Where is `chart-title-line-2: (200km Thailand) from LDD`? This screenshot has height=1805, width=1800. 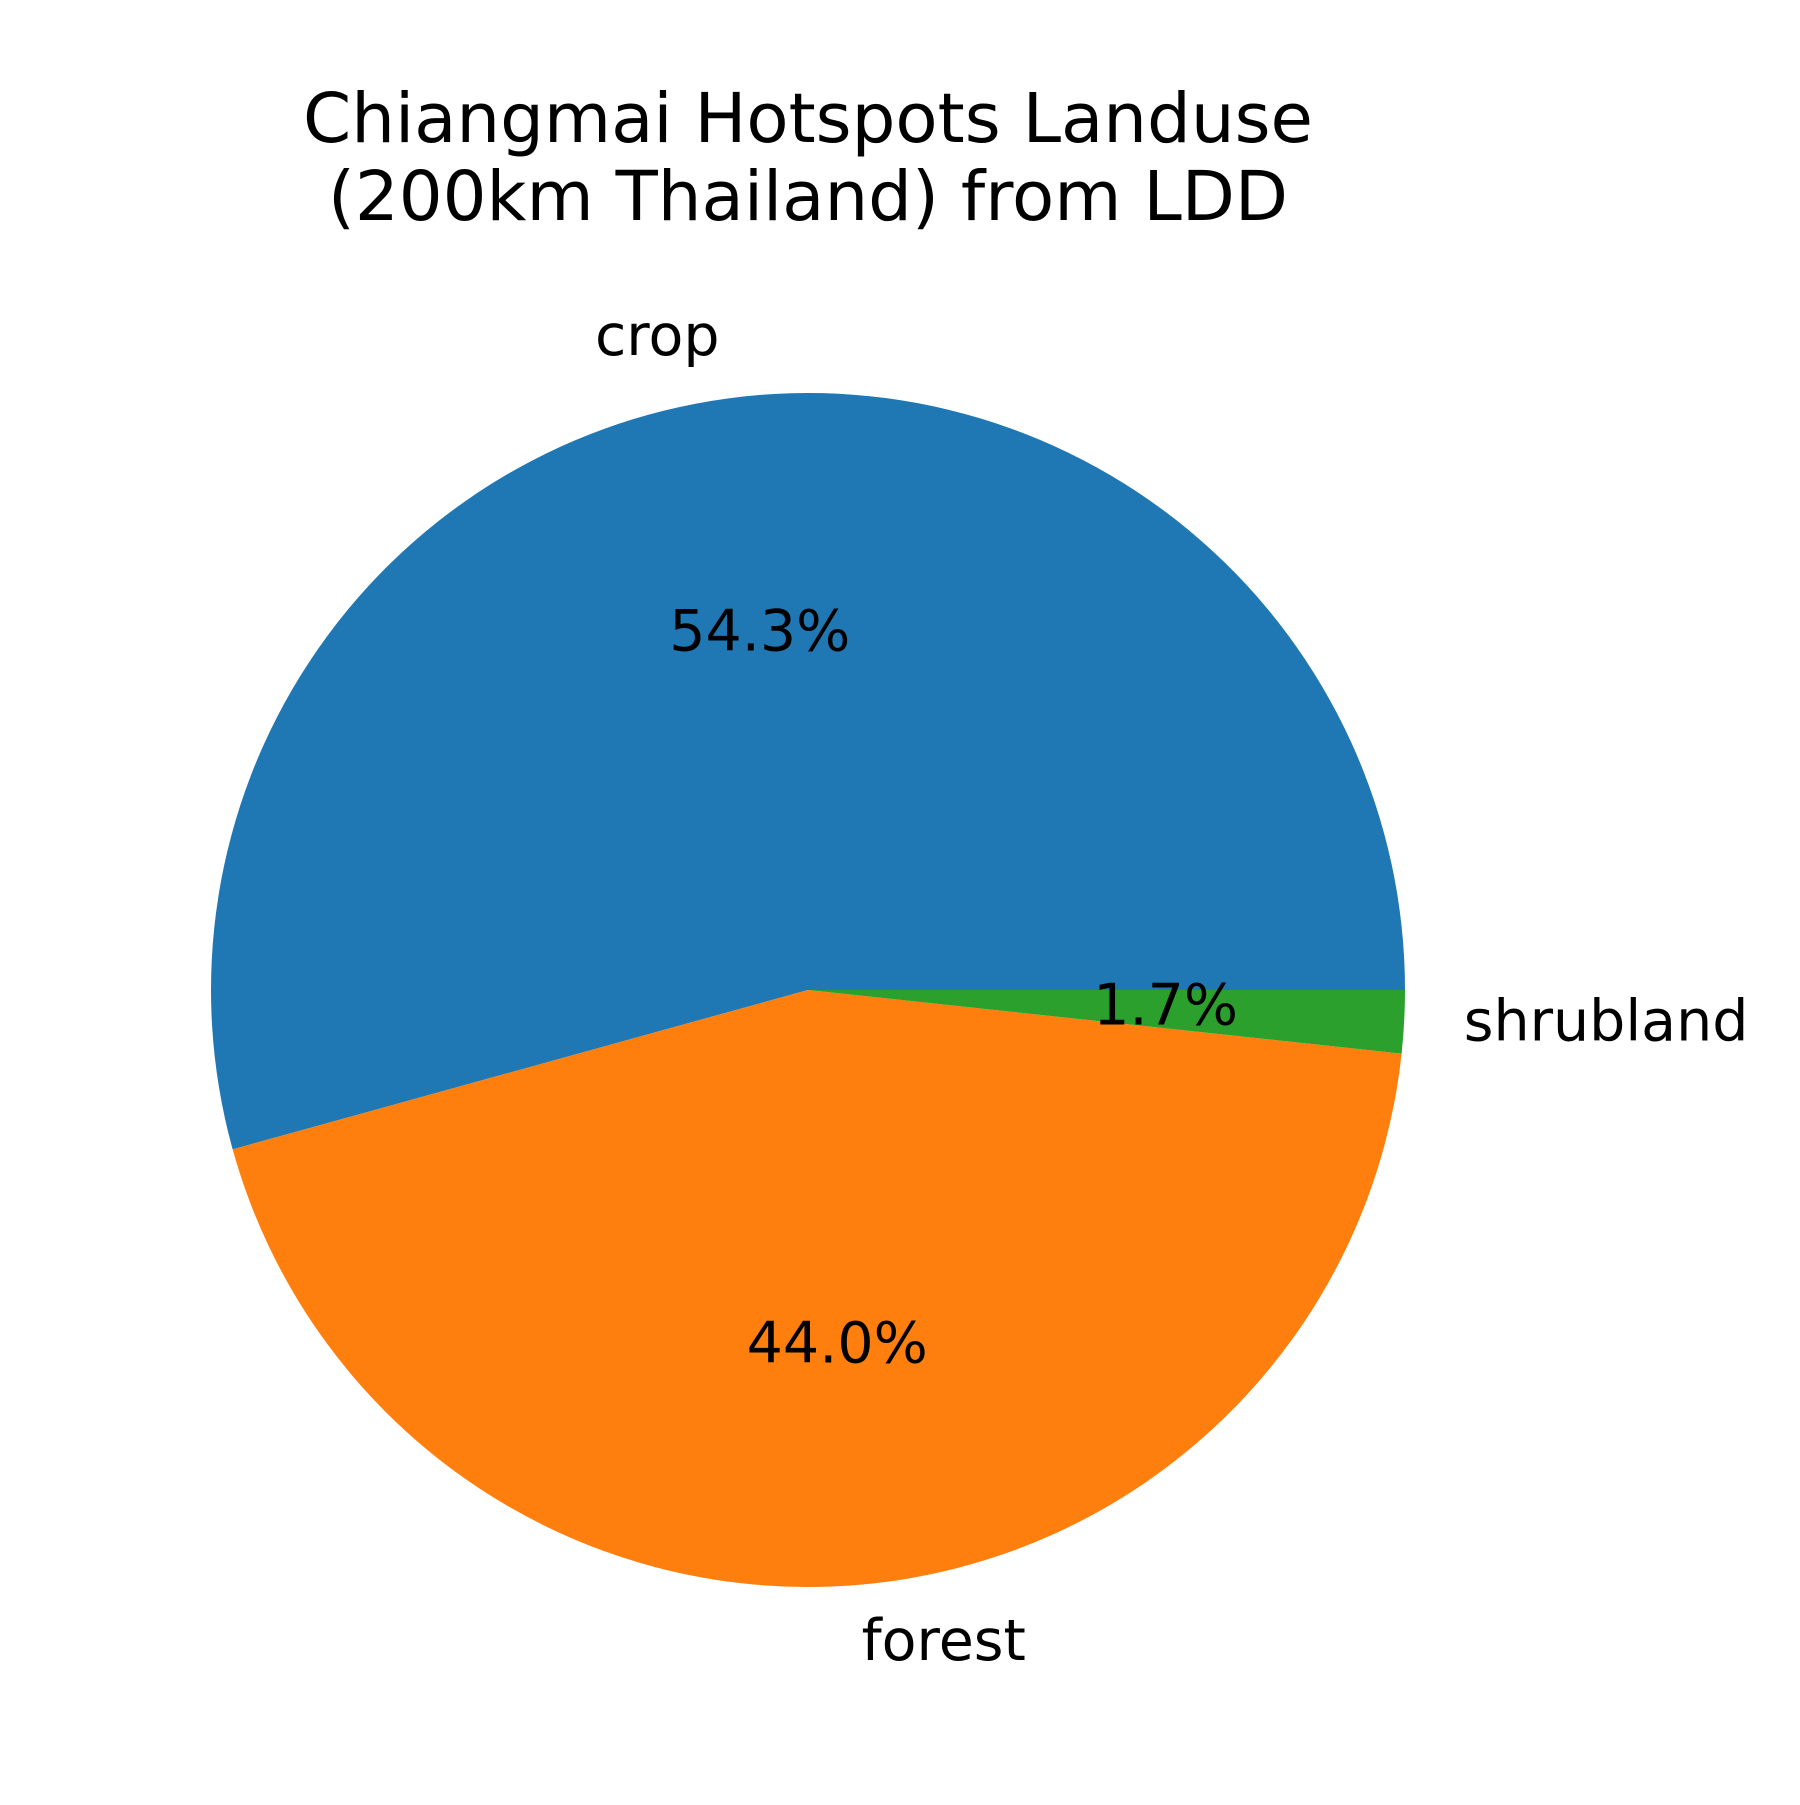 chart-title-line-2: (200km Thailand) from LDD is located at coordinates (808, 197).